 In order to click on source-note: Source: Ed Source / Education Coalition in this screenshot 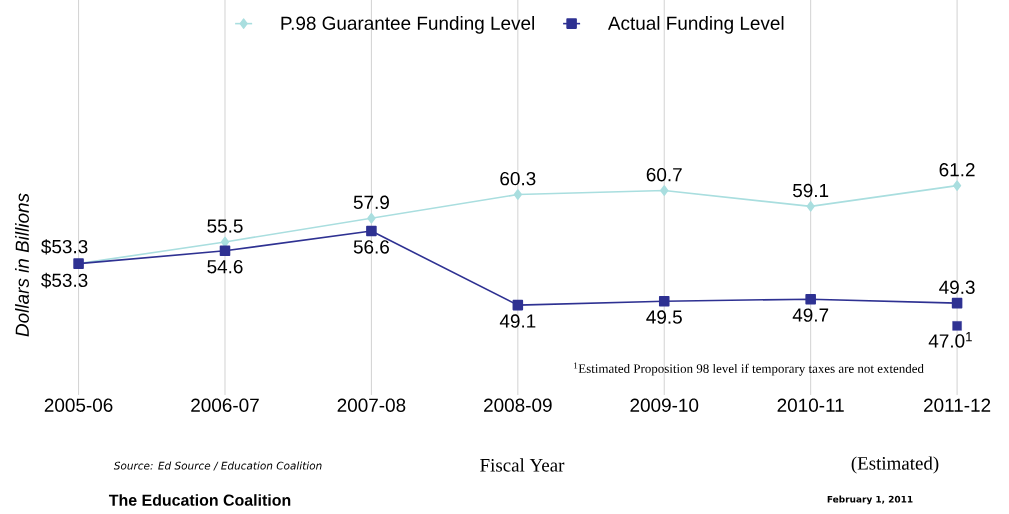, I will do `click(217, 466)`.